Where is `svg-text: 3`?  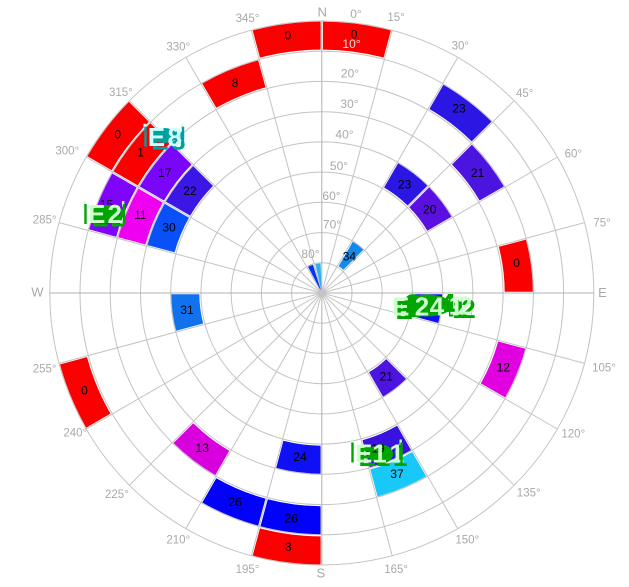 svg-text: 3 is located at coordinates (288, 547).